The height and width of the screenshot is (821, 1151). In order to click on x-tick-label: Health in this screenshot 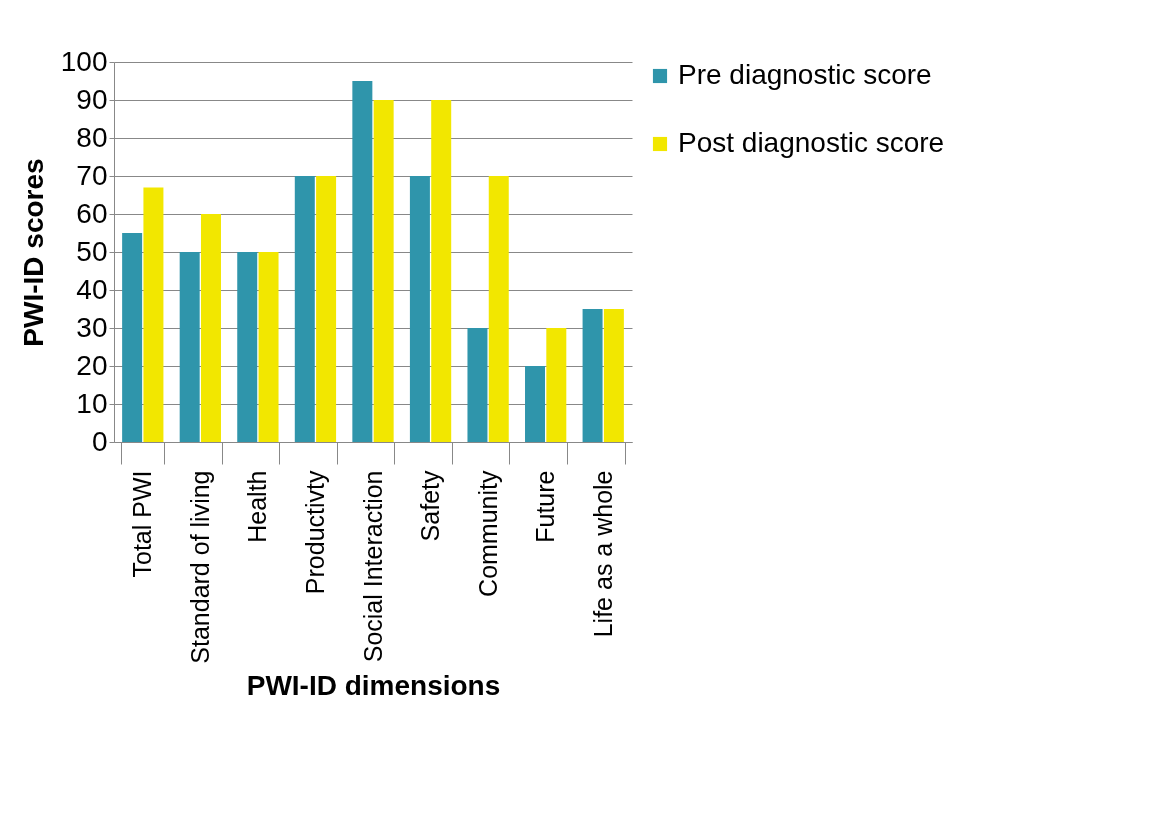, I will do `click(257, 506)`.